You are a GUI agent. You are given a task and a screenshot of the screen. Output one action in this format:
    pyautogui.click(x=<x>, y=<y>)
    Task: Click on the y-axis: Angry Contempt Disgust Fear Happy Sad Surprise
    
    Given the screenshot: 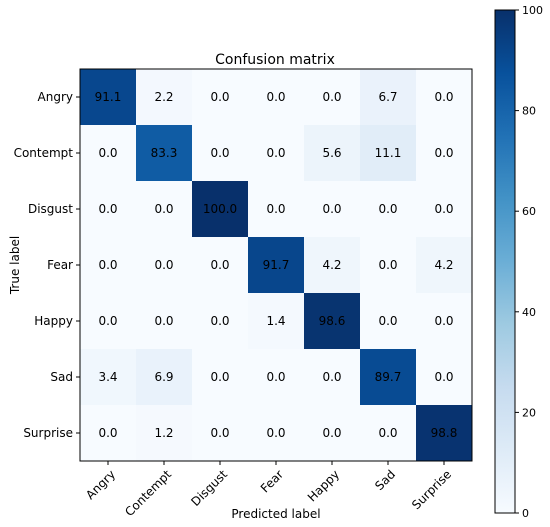 What is the action you would take?
    pyautogui.click(x=47, y=265)
    